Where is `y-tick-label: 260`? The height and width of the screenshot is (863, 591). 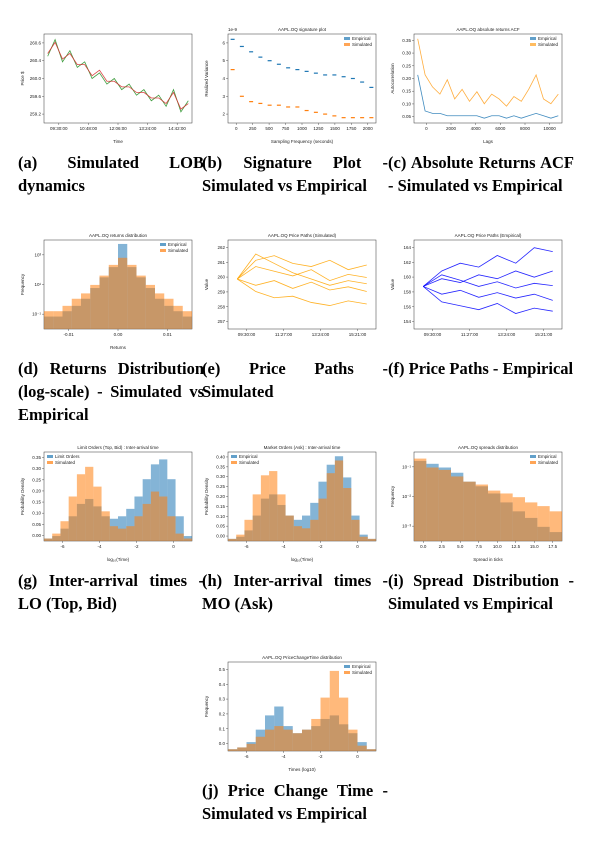 y-tick-label: 260 is located at coordinates (221, 277).